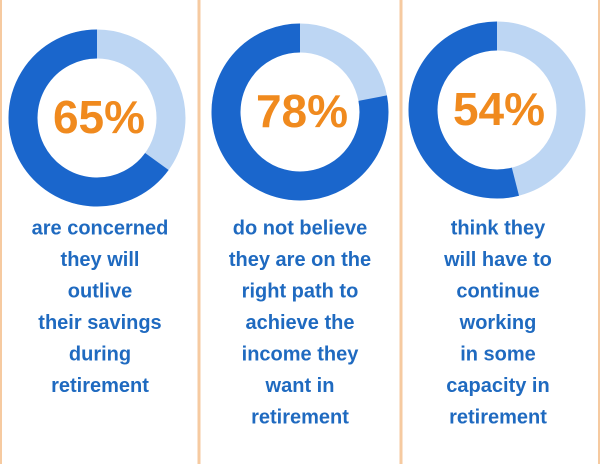 This screenshot has width=600, height=464. I want to click on caption-line: think they, so click(498, 228).